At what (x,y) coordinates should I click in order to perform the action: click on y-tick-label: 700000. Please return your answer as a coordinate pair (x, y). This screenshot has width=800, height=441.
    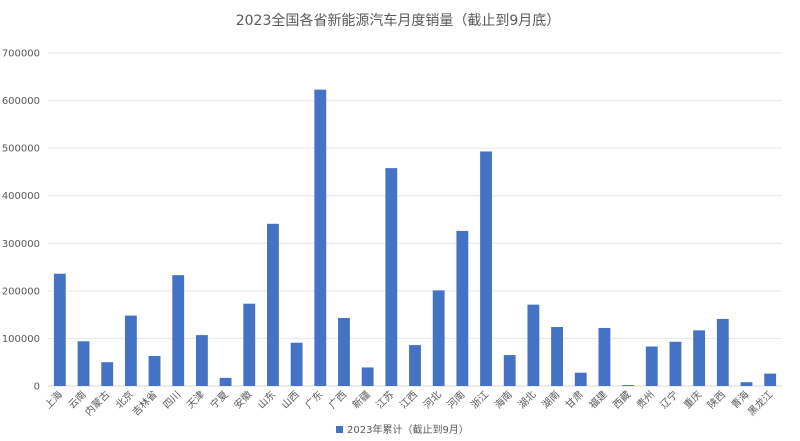
    Looking at the image, I should click on (21, 54).